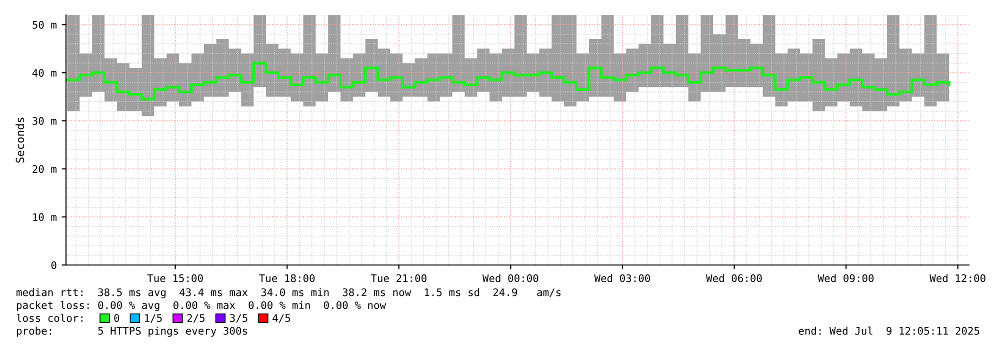  Describe the element at coordinates (239, 318) in the screenshot. I see `legend-label: 3/5` at that location.